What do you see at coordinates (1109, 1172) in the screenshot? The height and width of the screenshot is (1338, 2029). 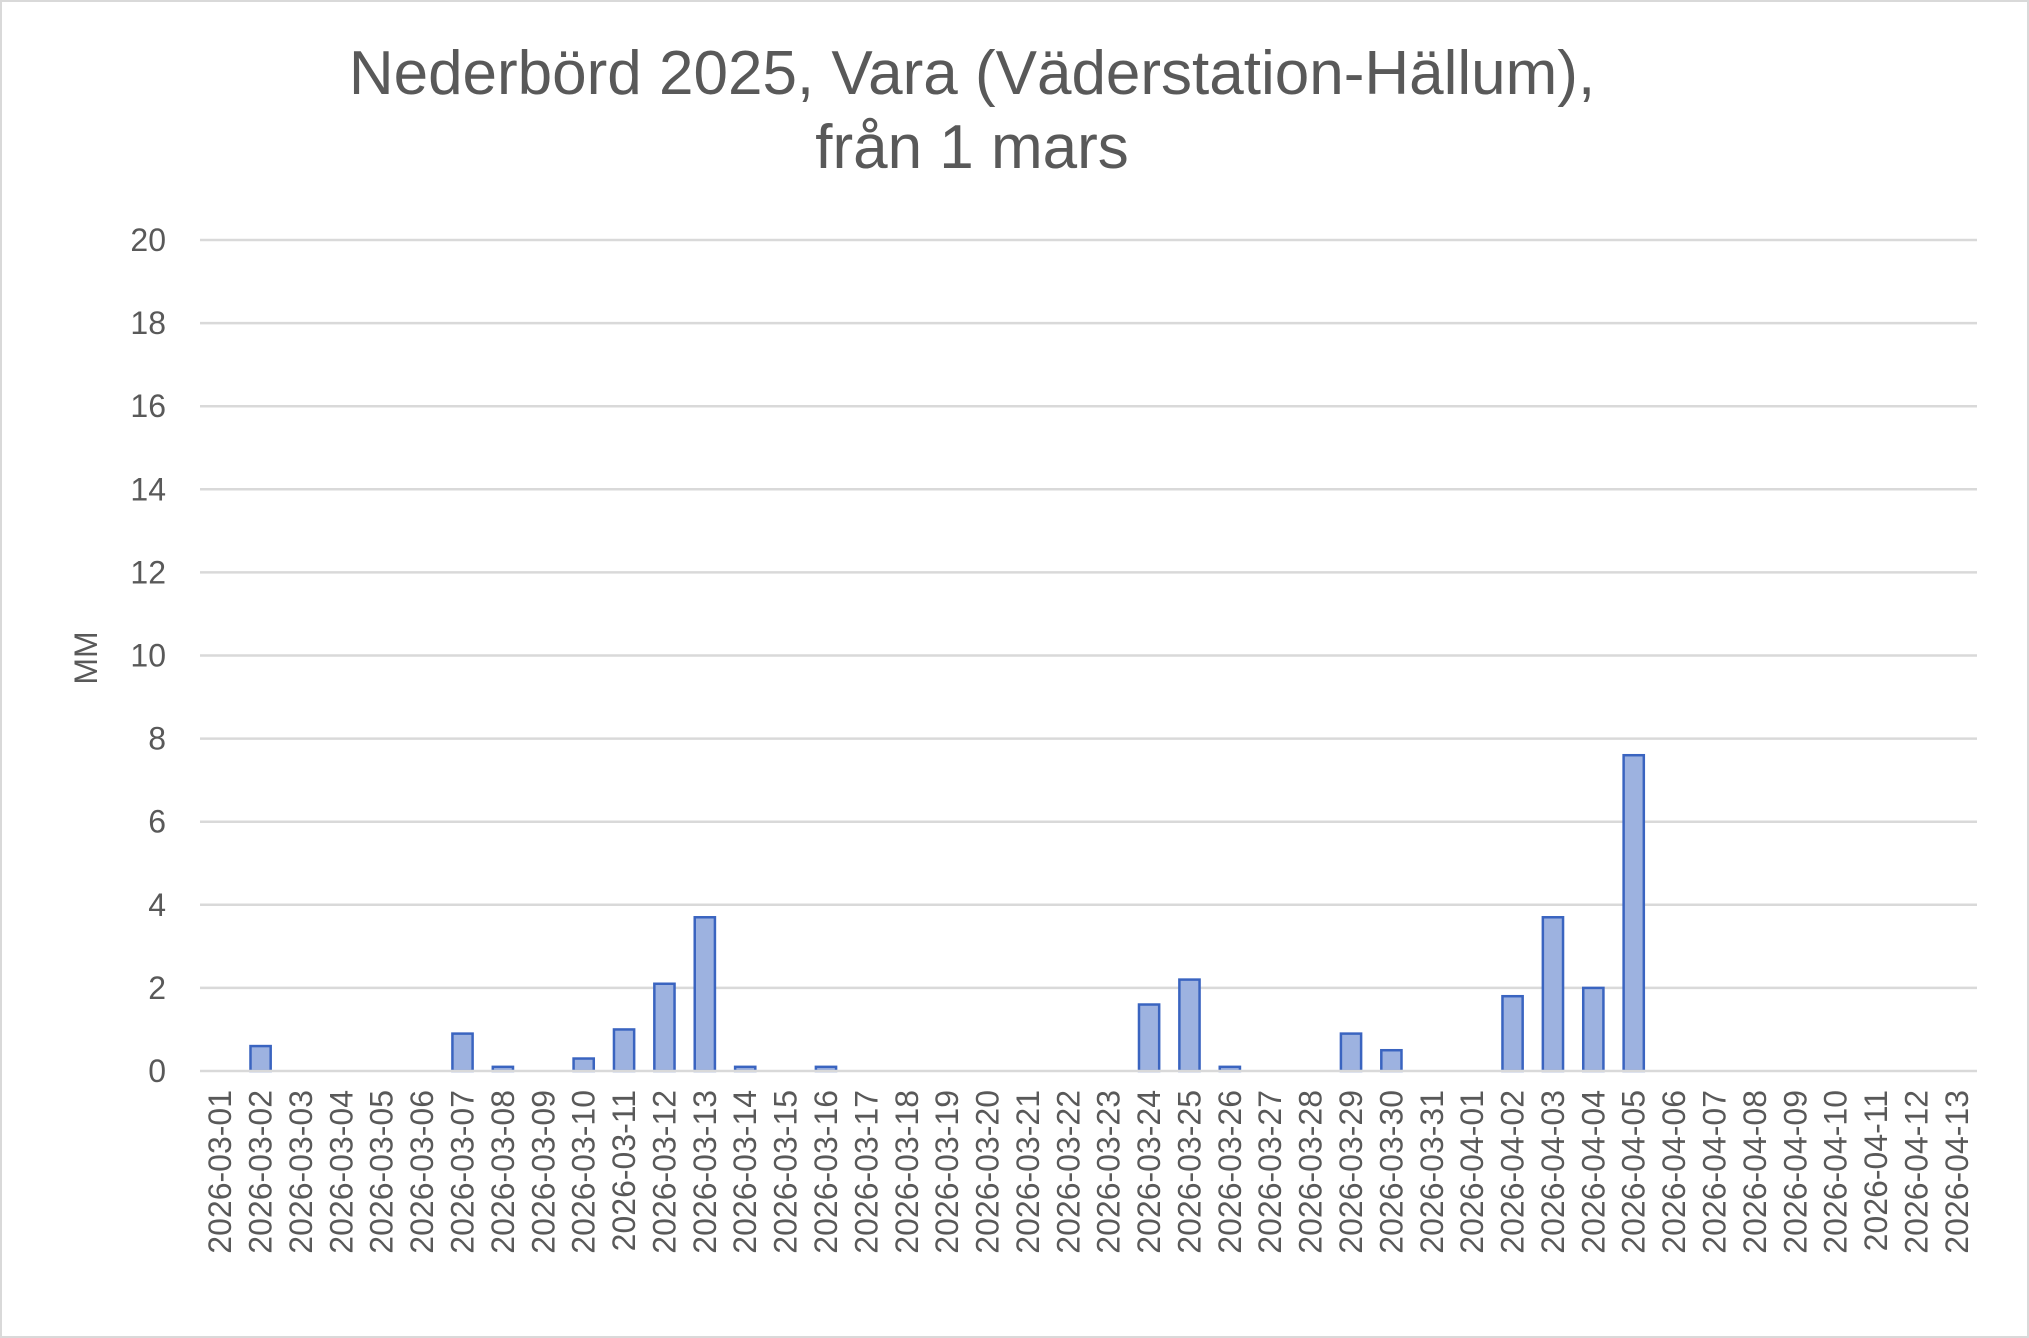 I see `x-tick-label: 2026-03-23` at bounding box center [1109, 1172].